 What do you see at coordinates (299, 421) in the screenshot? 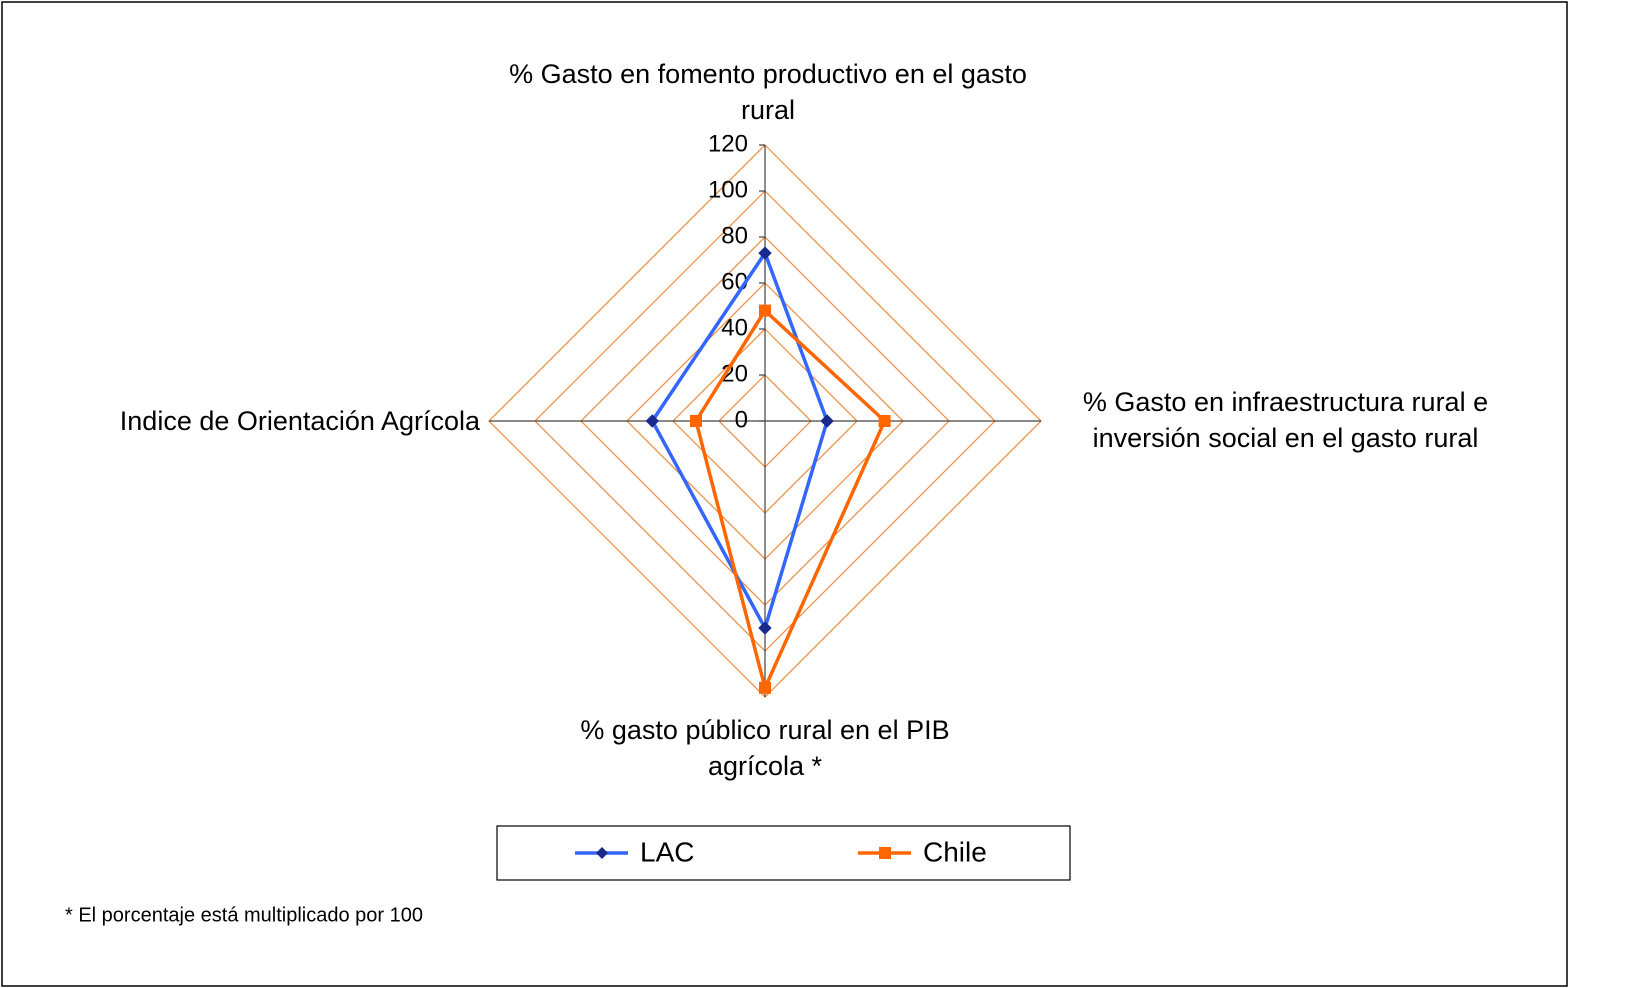
I see `axis-category-label: Indice de Orientación Agrícola` at bounding box center [299, 421].